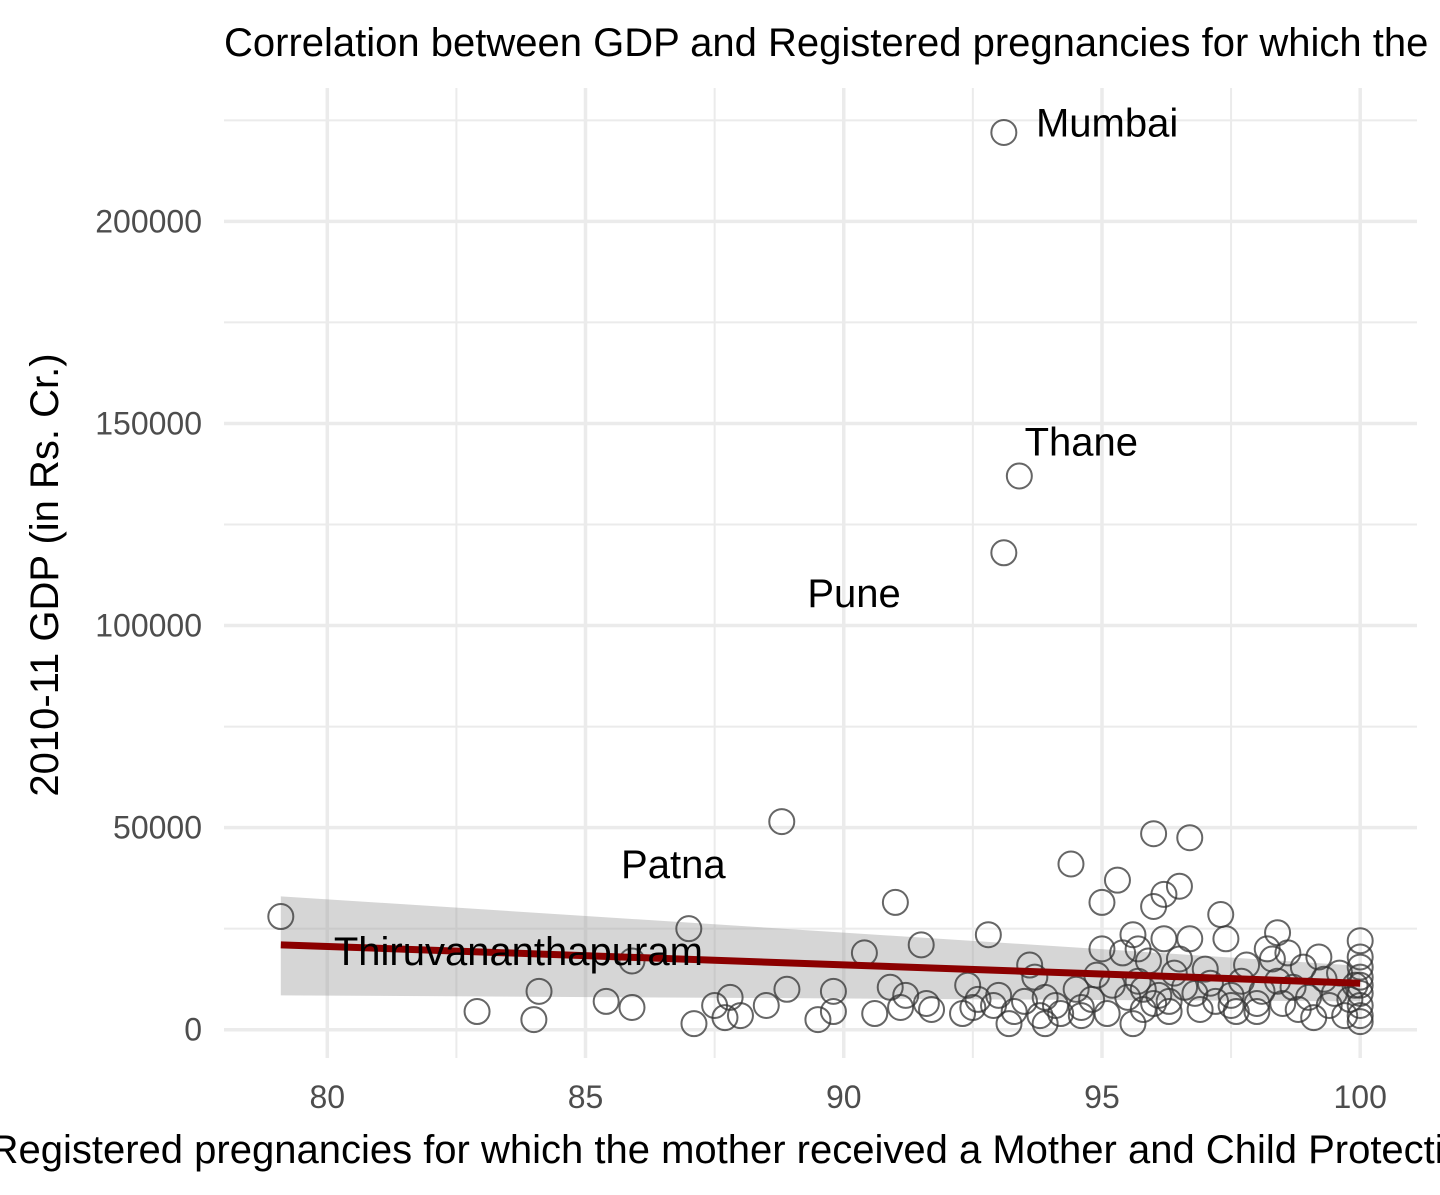 Image resolution: width=1440 pixels, height=1195 pixels. Describe the element at coordinates (1102, 1097) in the screenshot. I see `x-tick-label: 95` at that location.